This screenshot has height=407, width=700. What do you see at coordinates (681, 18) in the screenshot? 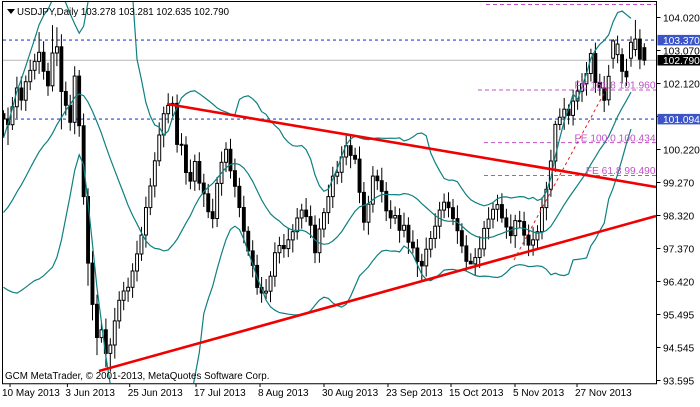
I see `svg-text: 104.020` at bounding box center [681, 18].